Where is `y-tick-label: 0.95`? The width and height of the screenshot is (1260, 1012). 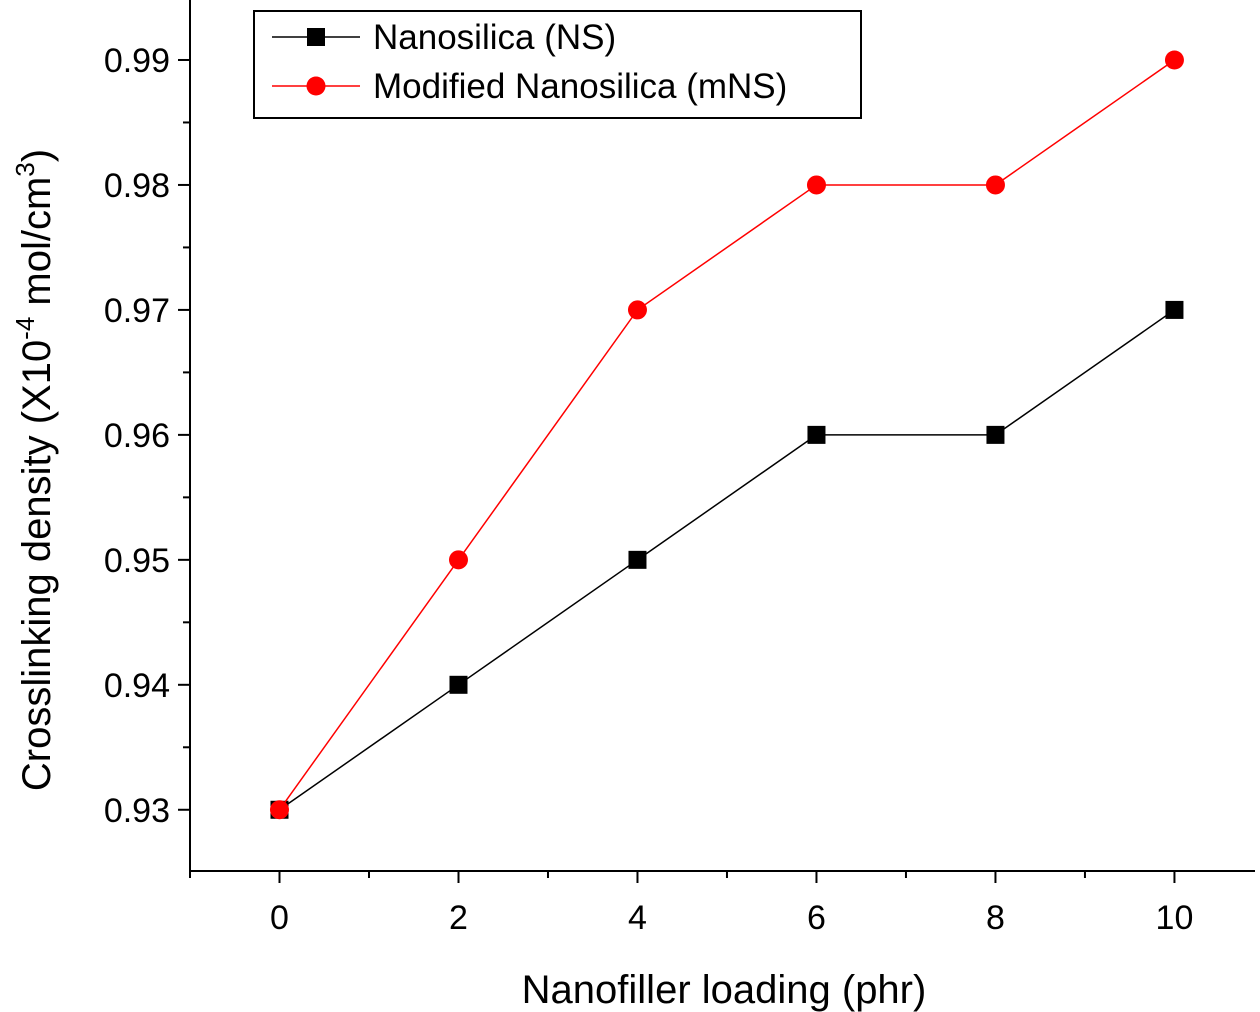
y-tick-label: 0.95 is located at coordinates (137, 561).